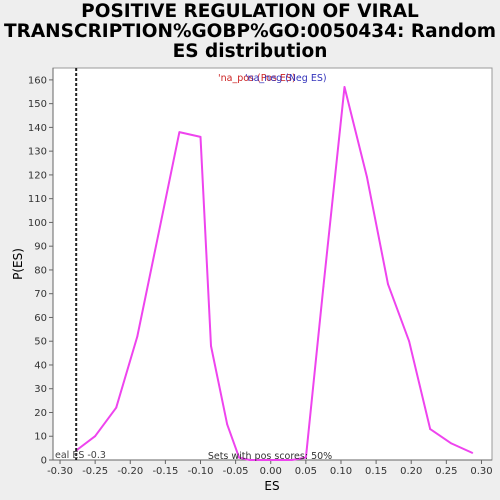 This screenshot has width=500, height=500. Describe the element at coordinates (130, 471) in the screenshot. I see `x-tick-label: -0.20` at that location.